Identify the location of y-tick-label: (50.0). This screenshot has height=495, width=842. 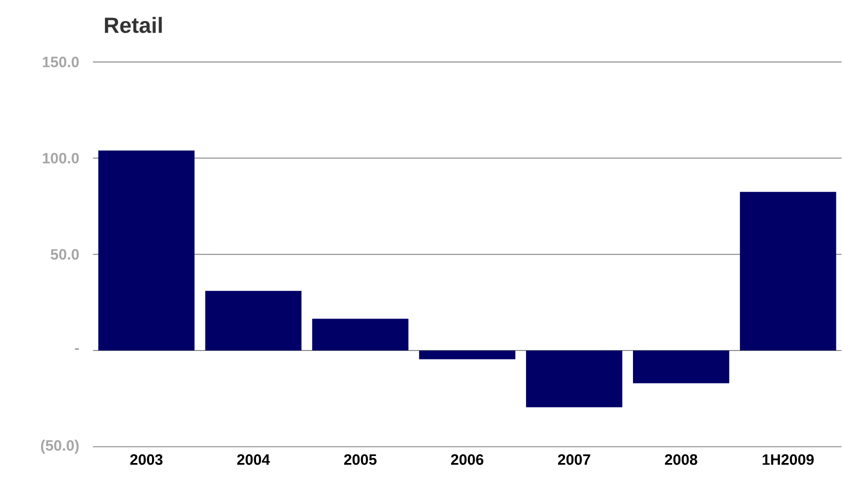
(60, 447).